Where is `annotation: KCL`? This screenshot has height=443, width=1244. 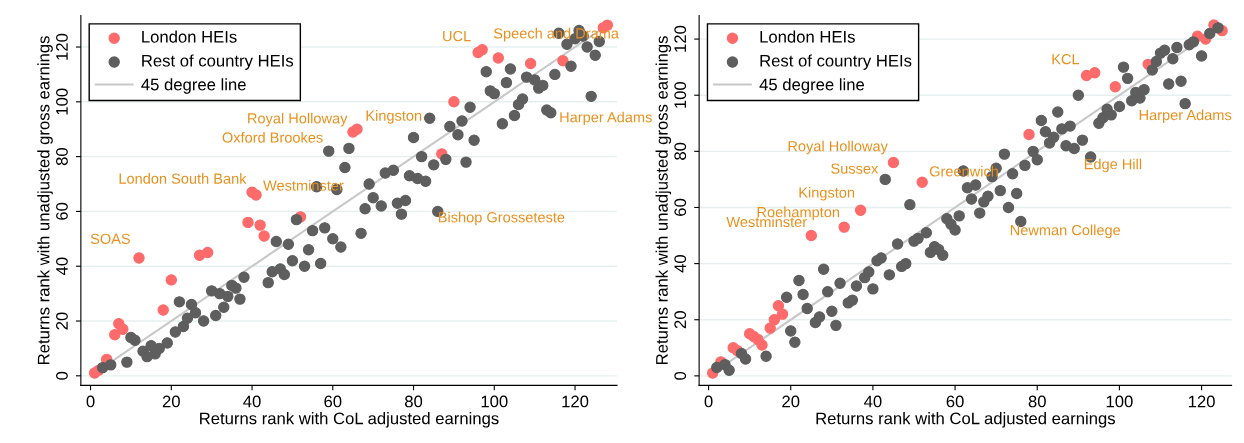
annotation: KCL is located at coordinates (1066, 59).